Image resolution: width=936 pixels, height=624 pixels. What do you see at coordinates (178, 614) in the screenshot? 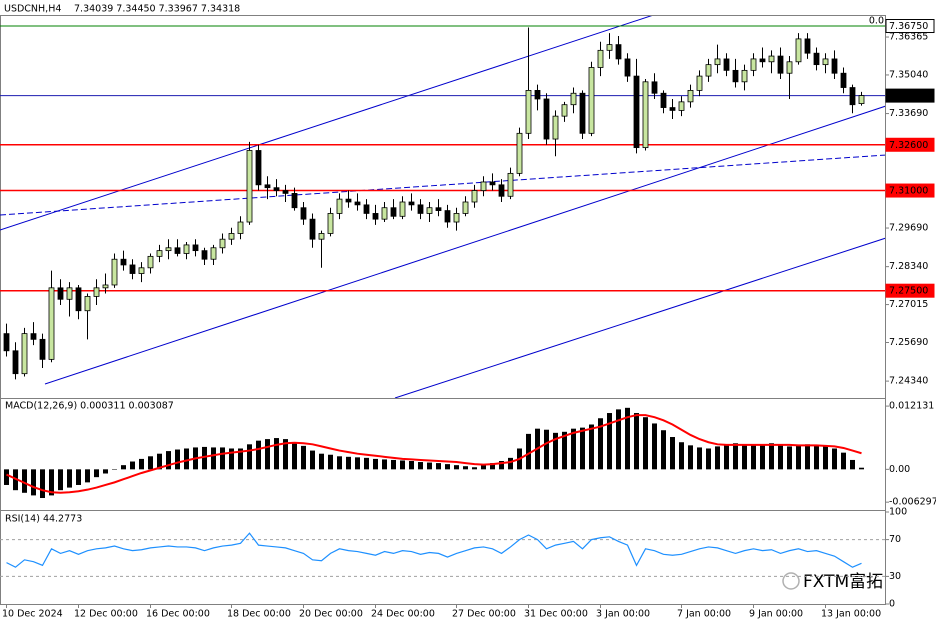
I see `x-tick-label: 16 Dec 00:00` at bounding box center [178, 614].